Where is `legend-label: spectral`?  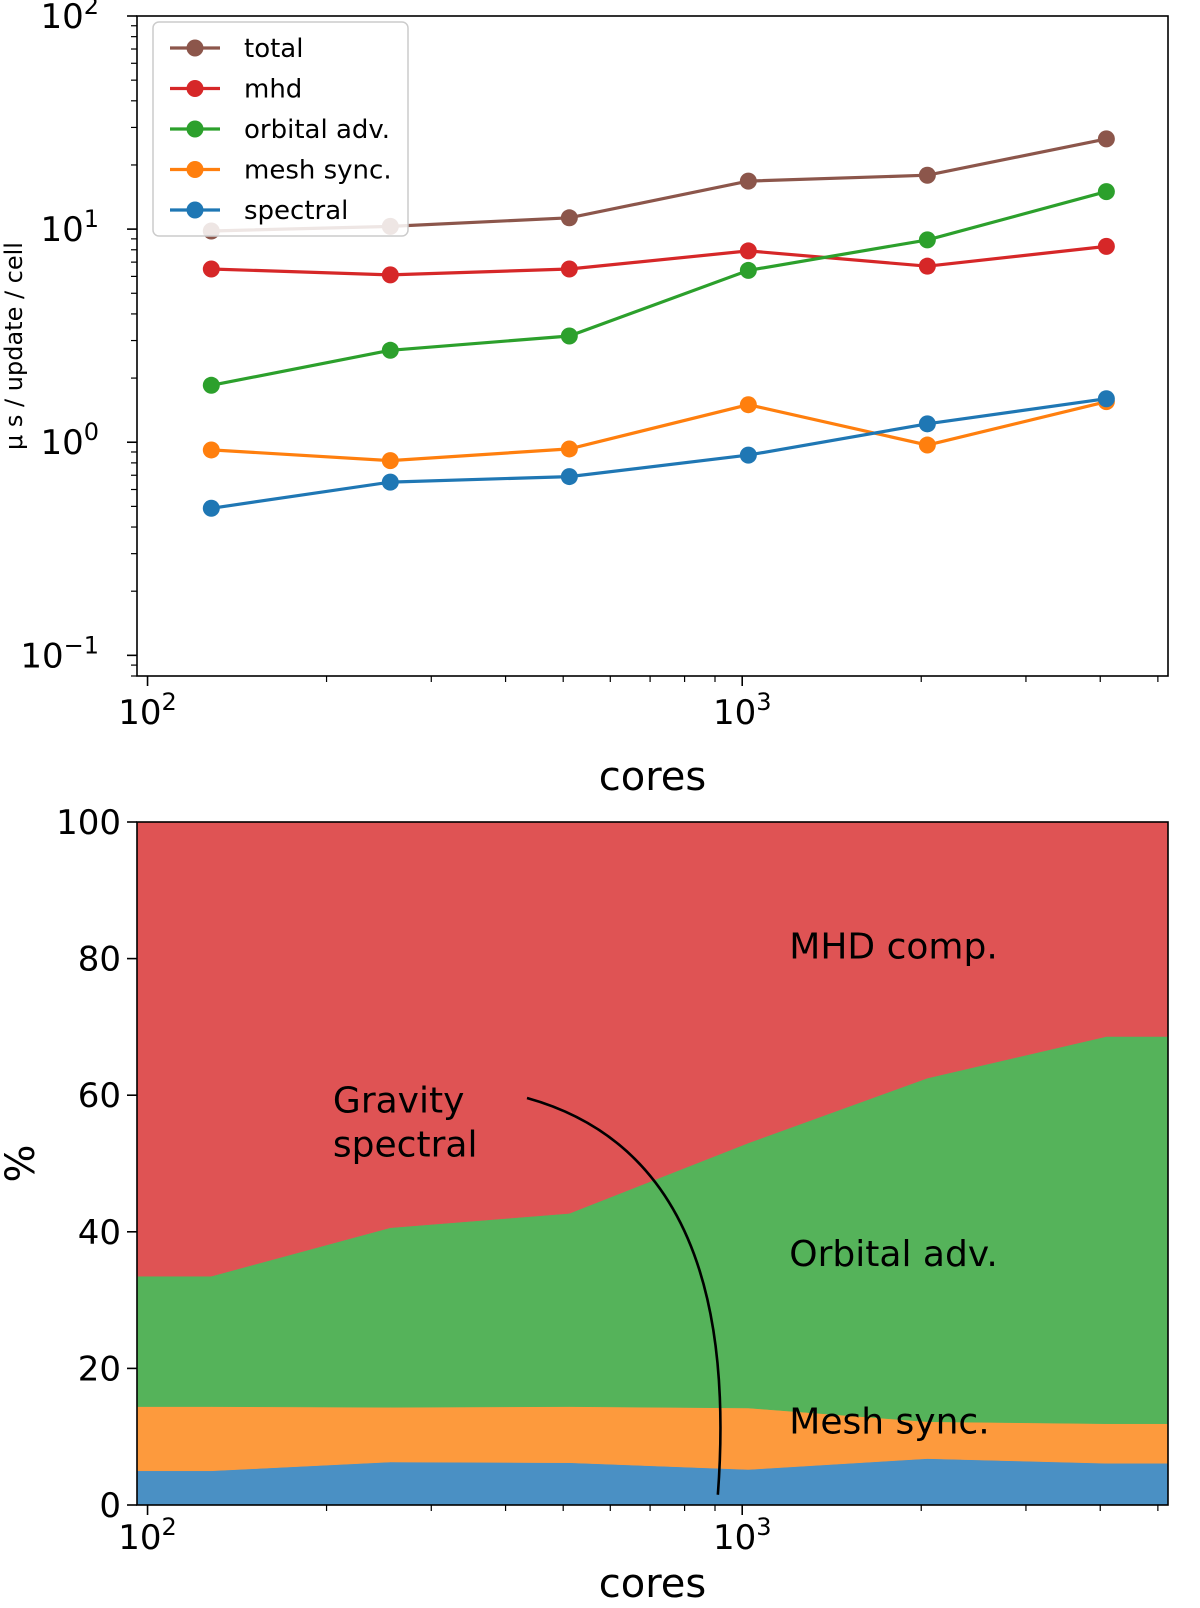
legend-label: spectral is located at coordinates (296, 211).